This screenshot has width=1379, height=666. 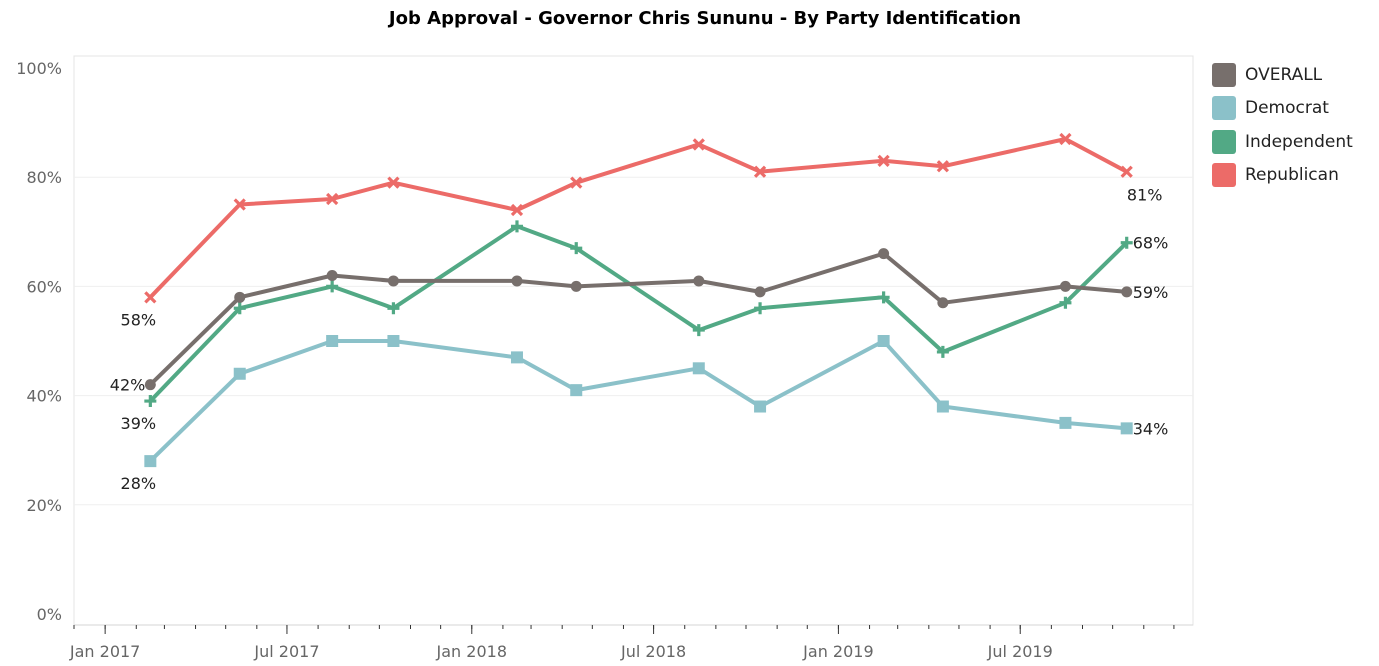 What do you see at coordinates (653, 651) in the screenshot?
I see `x-tick-label: Jul 2018` at bounding box center [653, 651].